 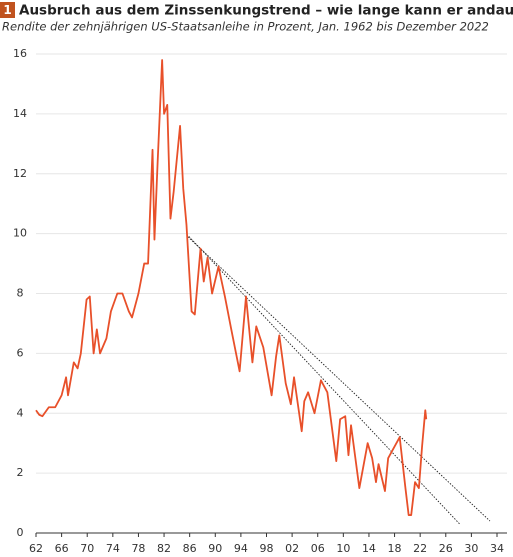 What do you see at coordinates (20, 173) in the screenshot?
I see `y-tick-label: 12` at bounding box center [20, 173].